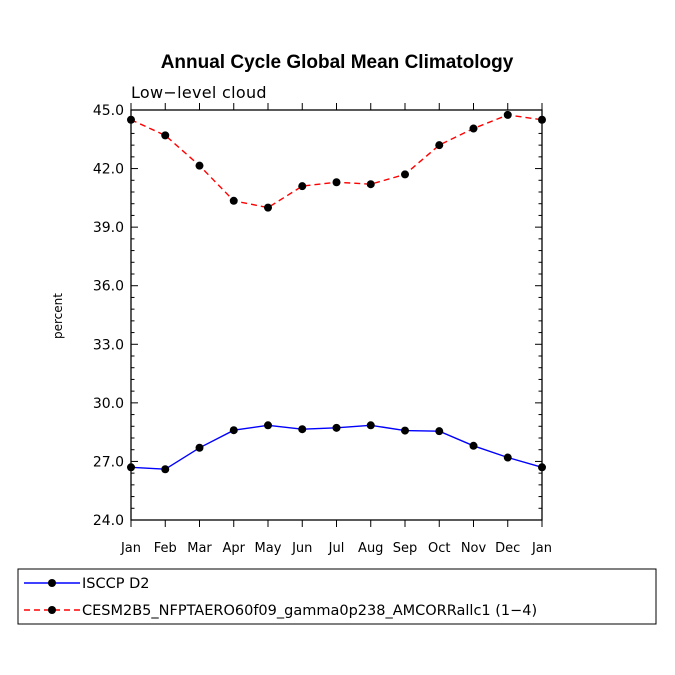 This screenshot has height=675, width=675. What do you see at coordinates (301, 548) in the screenshot?
I see `x-tick-label: Jun` at bounding box center [301, 548].